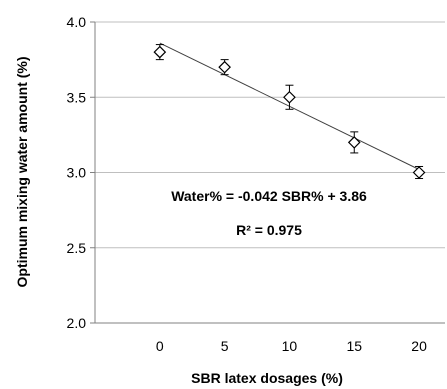 This screenshot has height=389, width=447. What do you see at coordinates (354, 346) in the screenshot?
I see `x-tick-label: 15` at bounding box center [354, 346].